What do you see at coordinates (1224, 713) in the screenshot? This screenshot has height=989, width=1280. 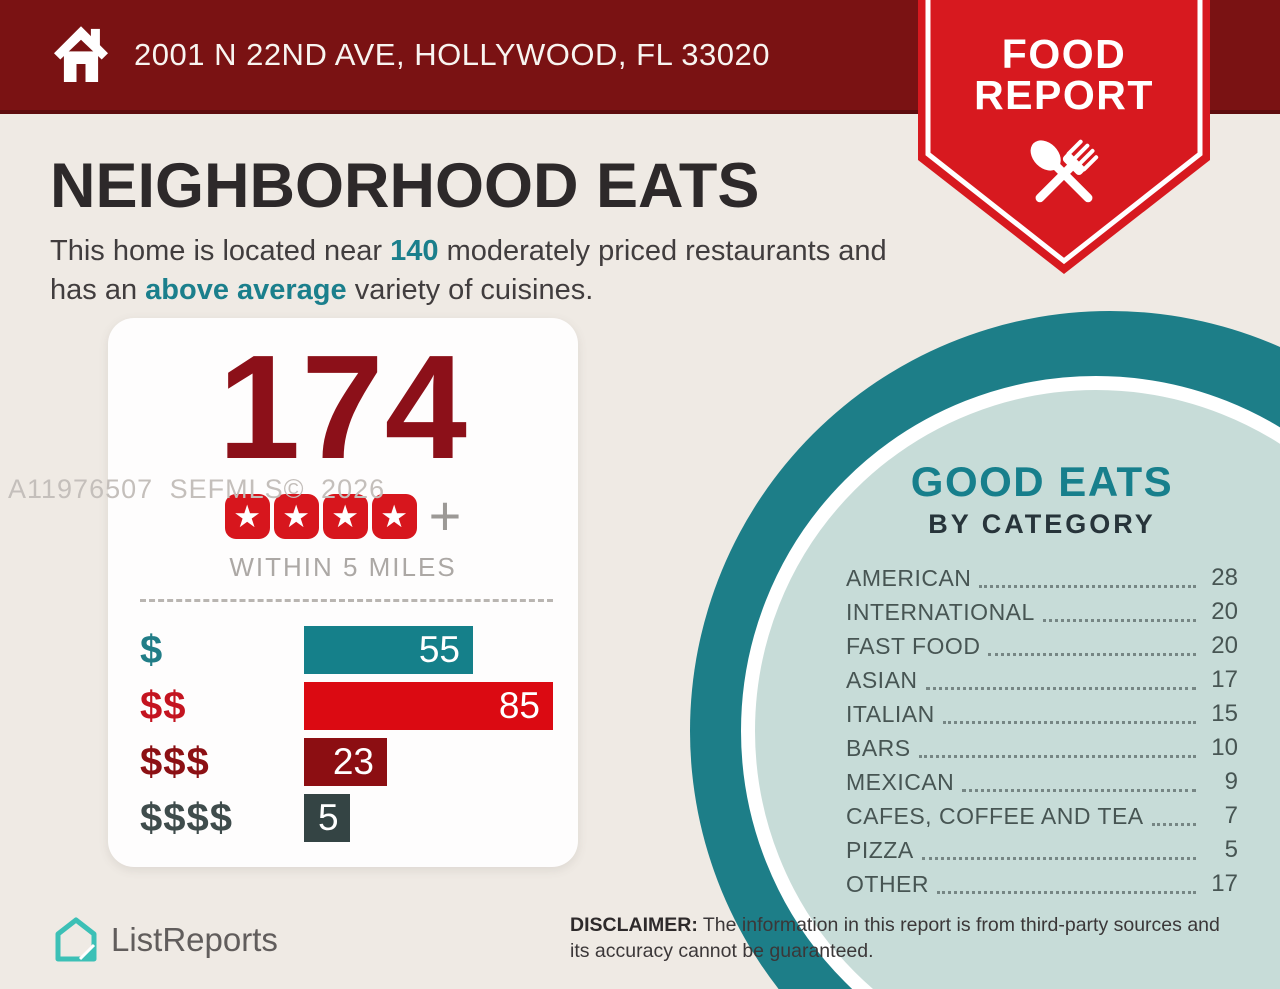 I see `category-count: 15` at bounding box center [1224, 713].